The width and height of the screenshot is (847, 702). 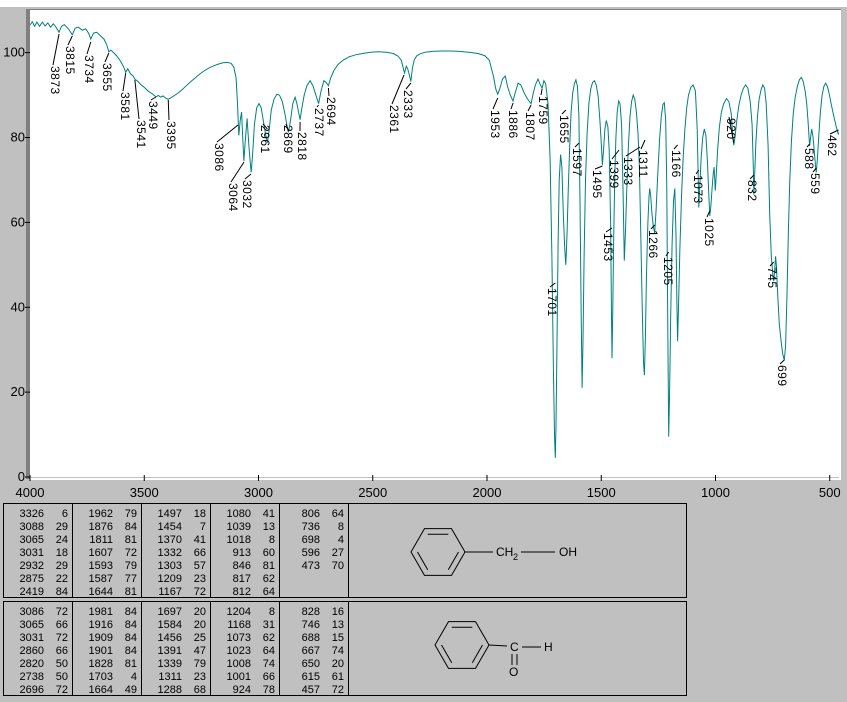 I want to click on peak-wavenumber-value: 1001, so click(x=238, y=677).